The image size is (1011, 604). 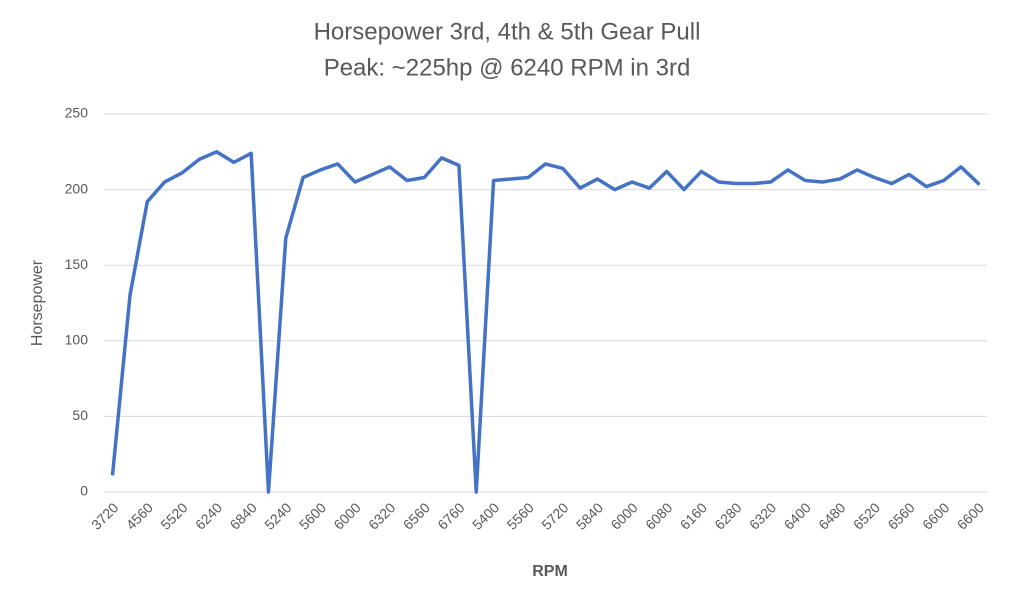 What do you see at coordinates (80, 415) in the screenshot?
I see `y-tick-label: 50` at bounding box center [80, 415].